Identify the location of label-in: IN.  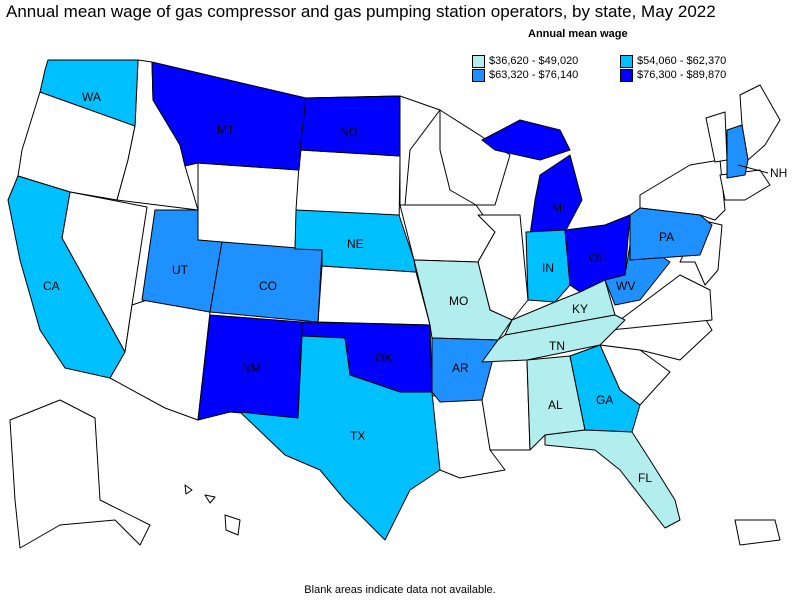
(548, 268).